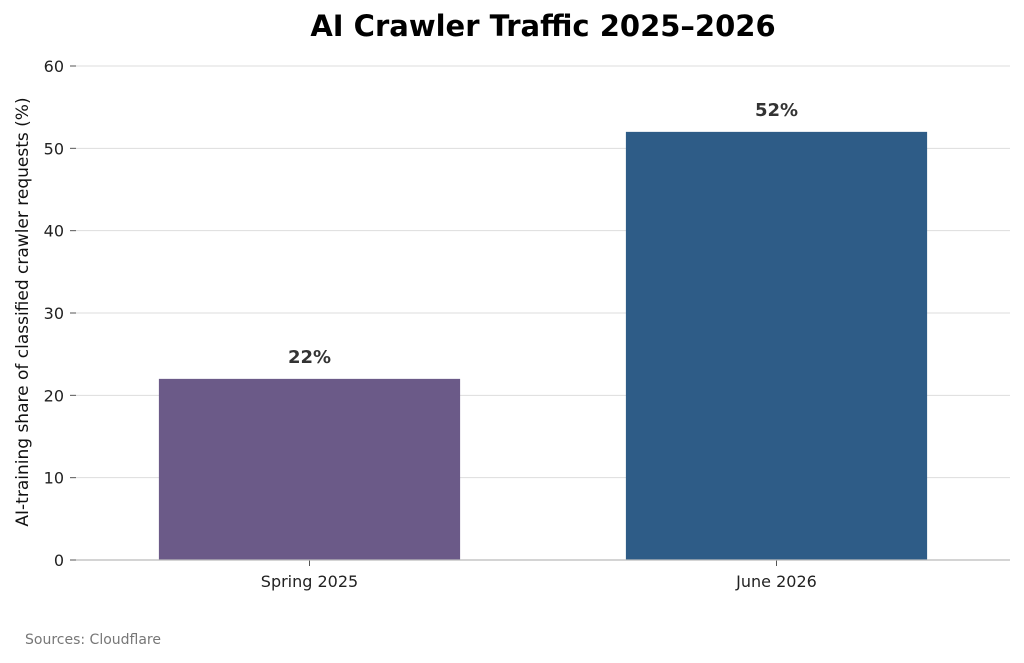  What do you see at coordinates (54, 313) in the screenshot?
I see `y-tick-label: 30` at bounding box center [54, 313].